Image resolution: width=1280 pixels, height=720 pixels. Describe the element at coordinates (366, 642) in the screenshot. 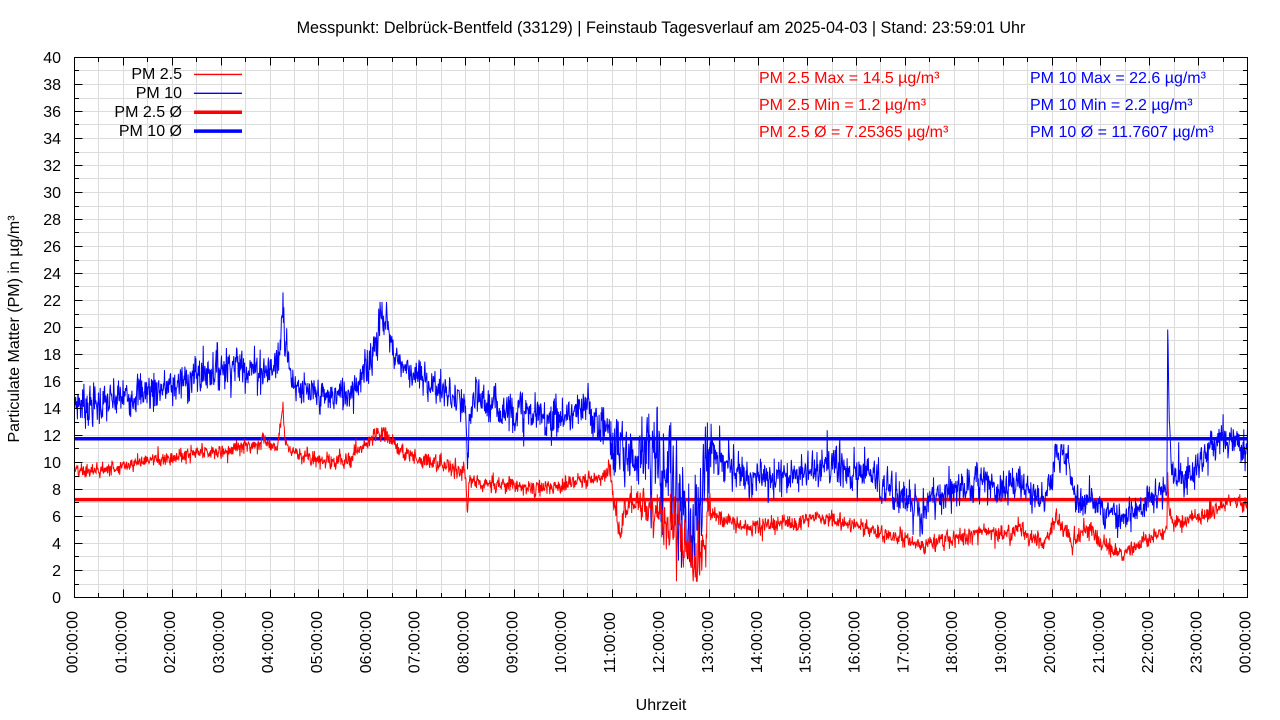

I see `svg-text: 06:00:00` at that location.